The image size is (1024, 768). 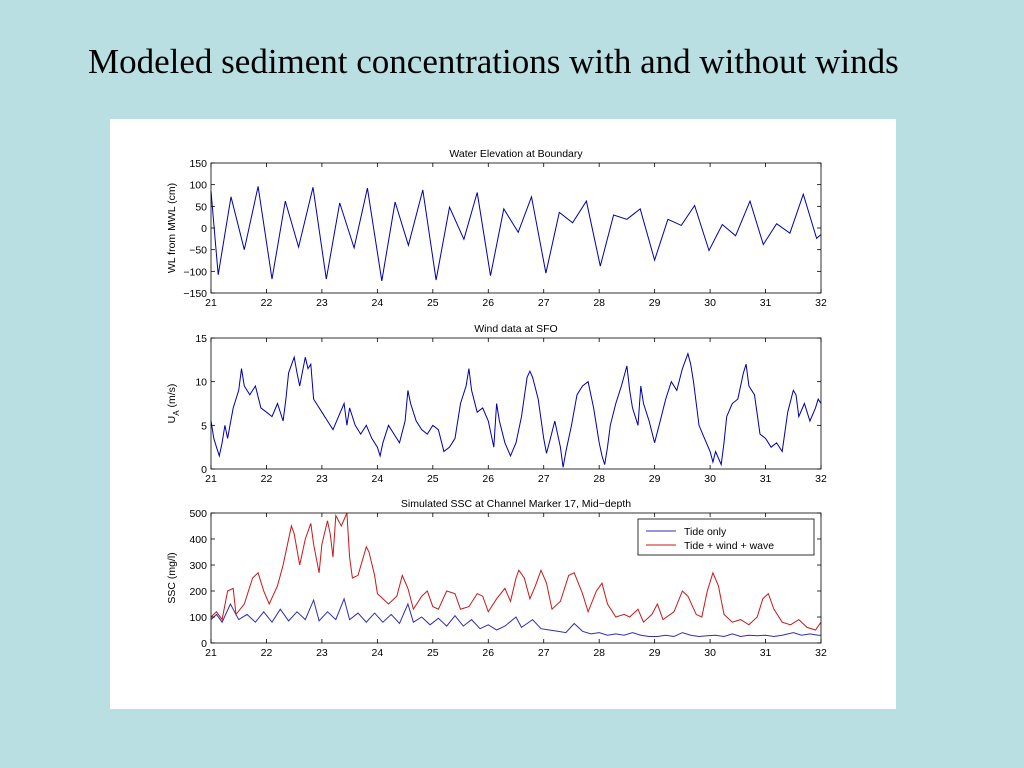 I want to click on y-tick-label: 15, so click(x=201, y=339).